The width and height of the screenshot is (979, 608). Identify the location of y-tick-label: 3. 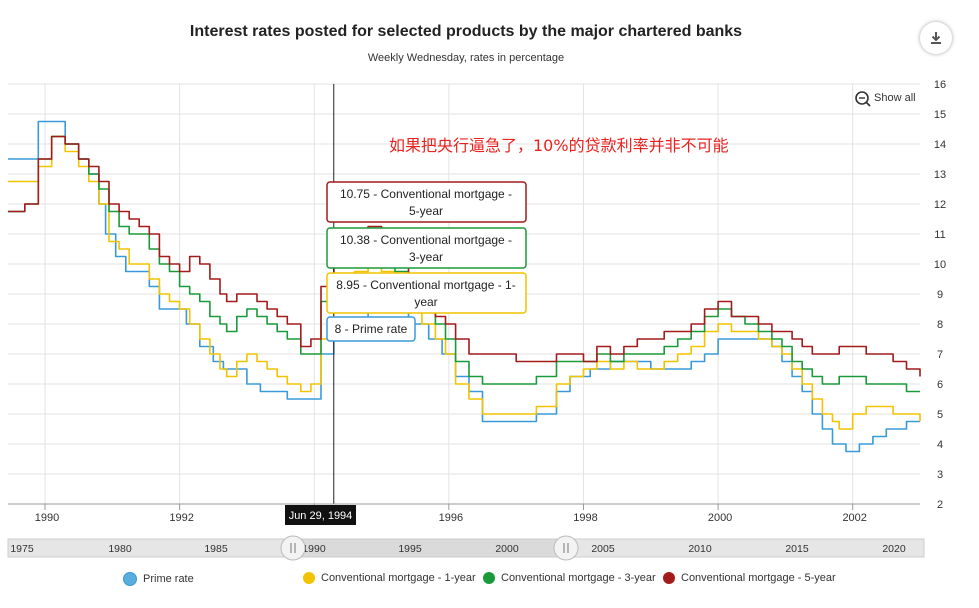
(940, 475).